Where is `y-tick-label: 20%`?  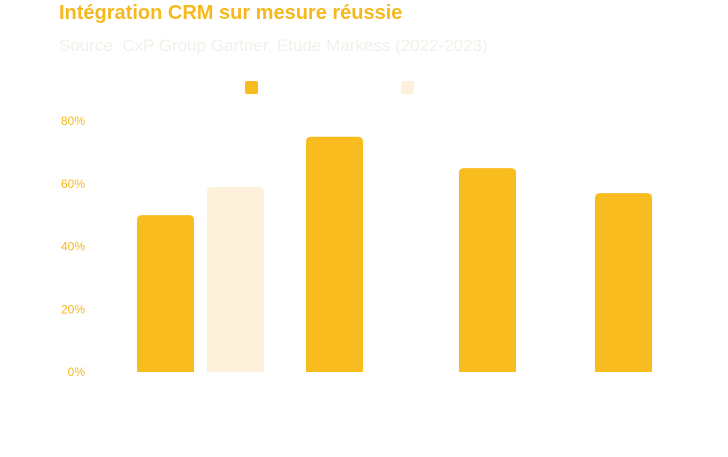
y-tick-label: 20% is located at coordinates (73, 309).